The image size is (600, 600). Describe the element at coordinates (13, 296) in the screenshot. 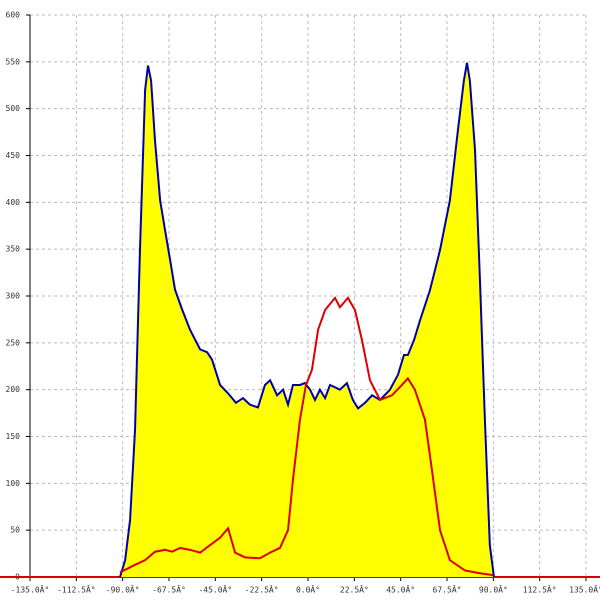

I see `y-tick-label: 300` at that location.